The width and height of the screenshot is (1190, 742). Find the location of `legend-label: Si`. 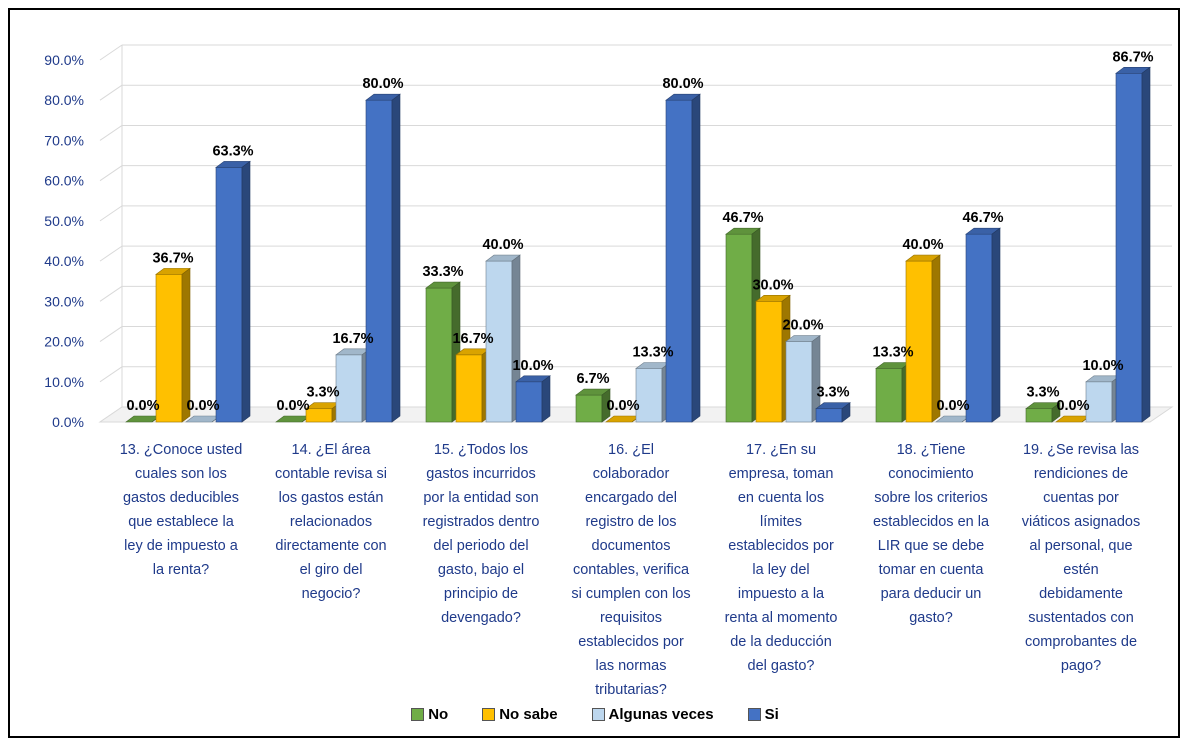

legend-label: Si is located at coordinates (771, 714).